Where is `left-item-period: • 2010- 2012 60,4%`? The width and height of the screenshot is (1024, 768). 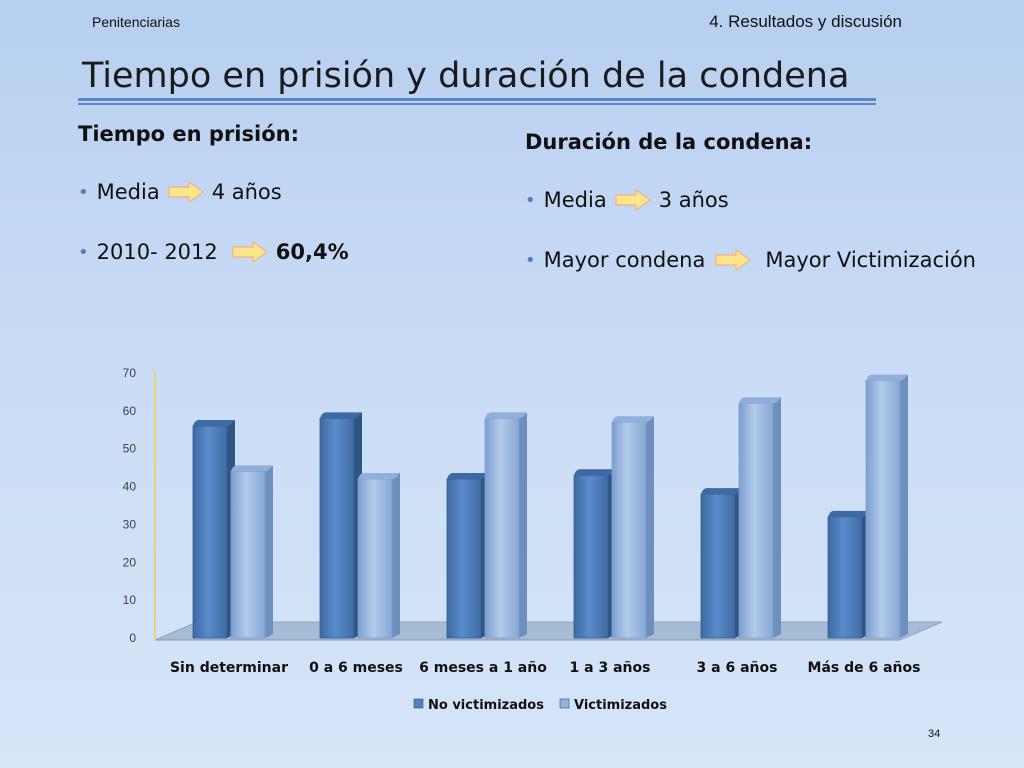 left-item-period: • 2010- 2012 60,4% is located at coordinates (213, 252).